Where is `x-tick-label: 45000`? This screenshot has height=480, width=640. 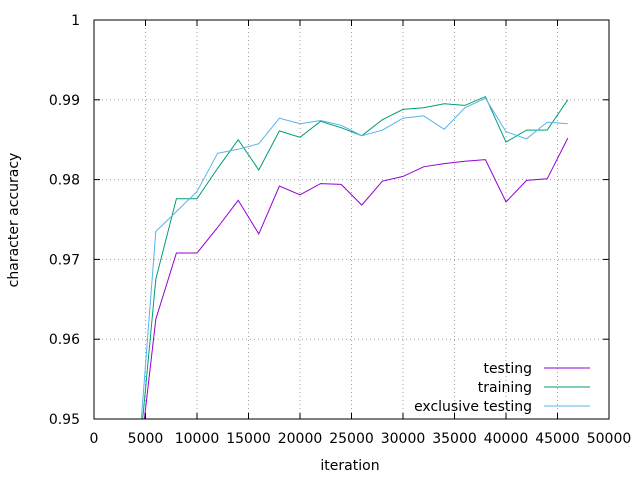 x-tick-label: 45000 is located at coordinates (557, 439).